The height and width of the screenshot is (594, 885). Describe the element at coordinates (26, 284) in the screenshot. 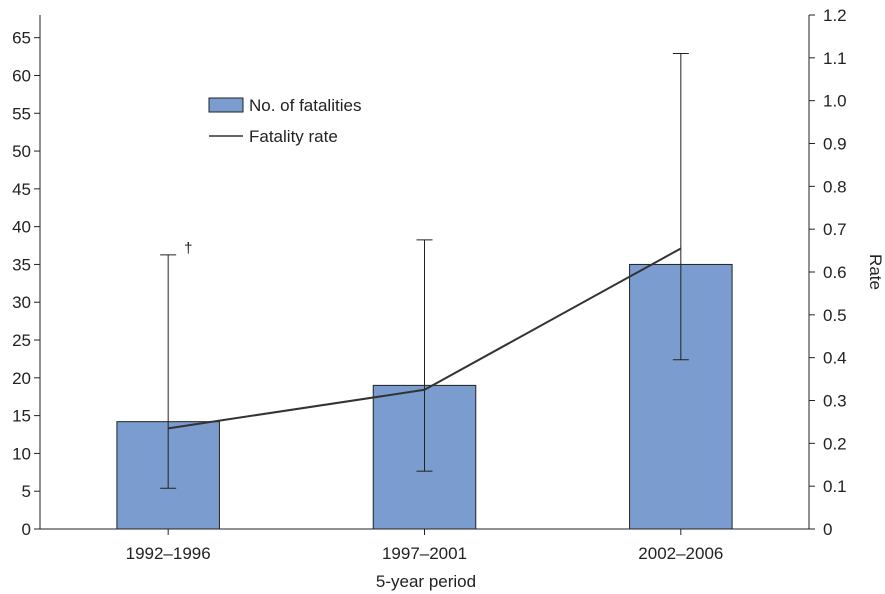

I see `left-y-ticks: 0 5 10 15 20 25 30 35 40 45 50 55 60 65` at that location.